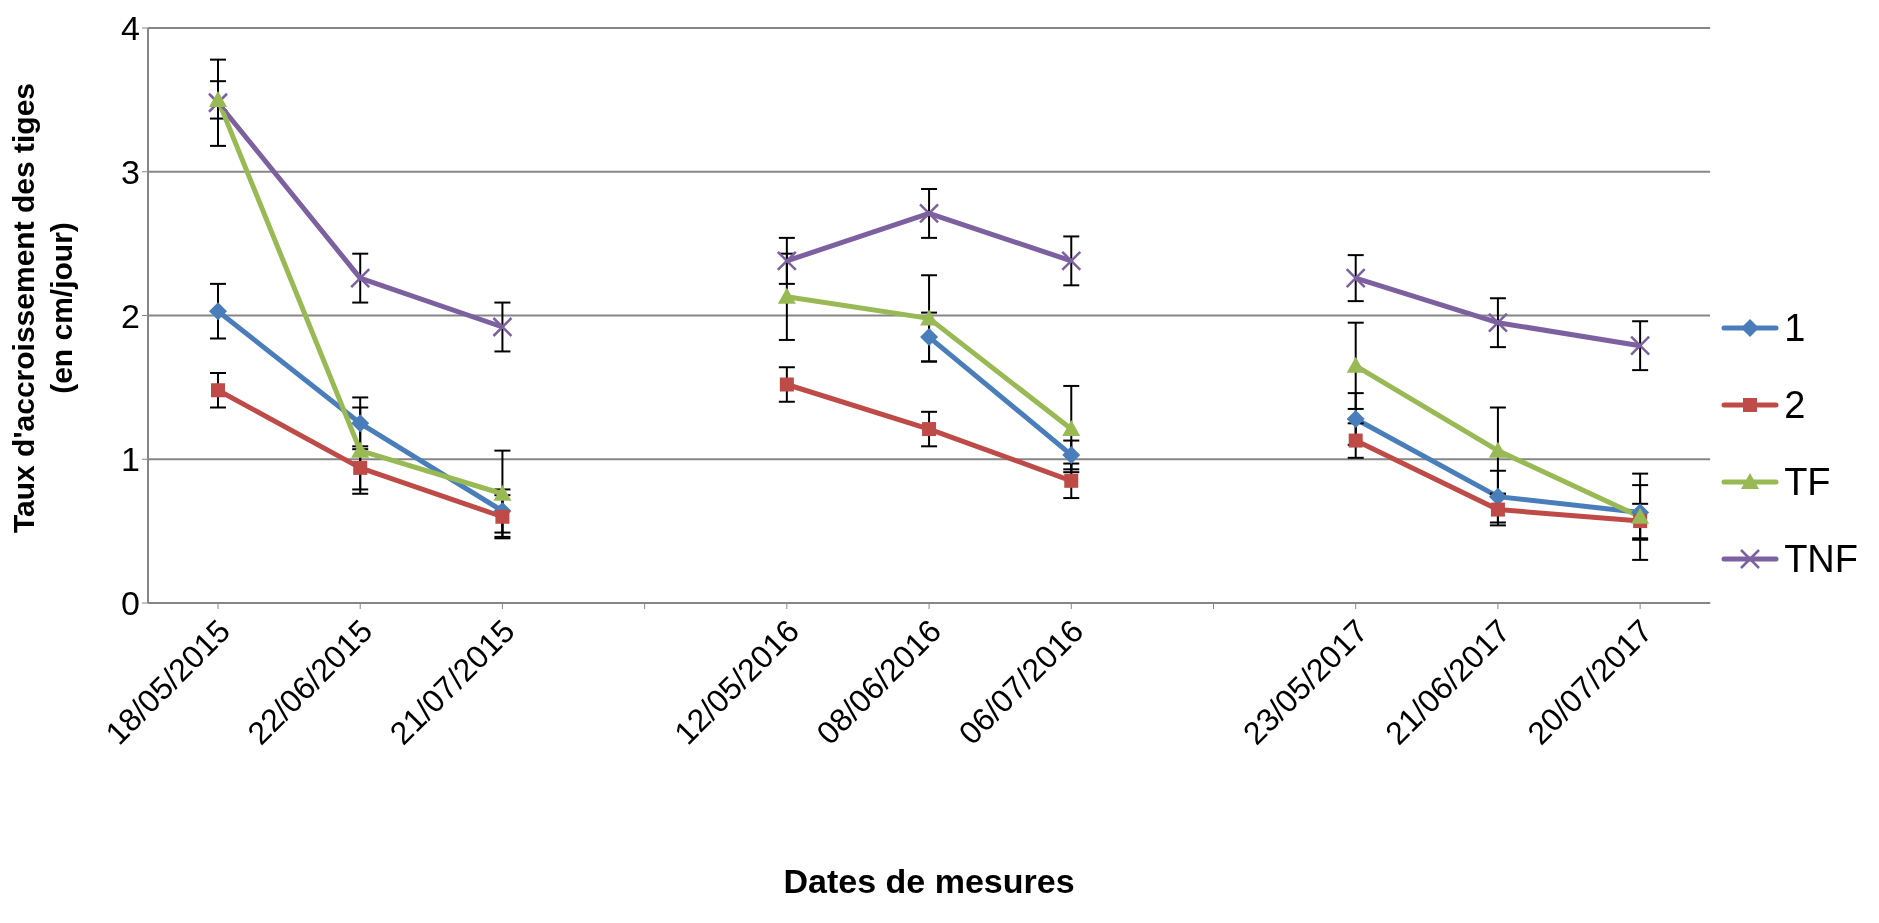 This screenshot has height=923, width=1879. I want to click on y-tick-label: 3, so click(130, 171).